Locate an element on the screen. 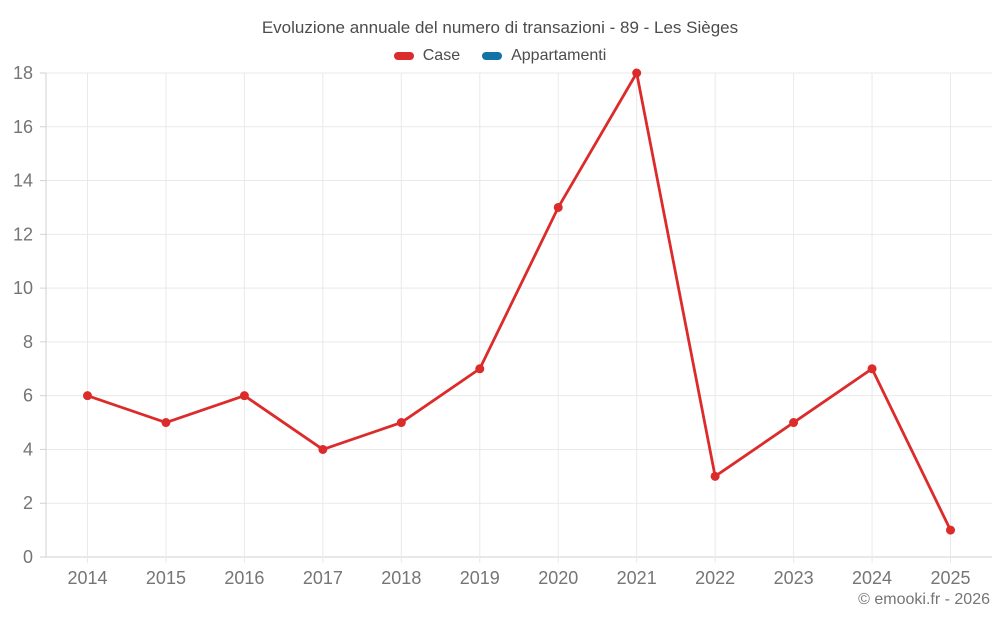 This screenshot has width=1000, height=625. x-tick-label: 2021 is located at coordinates (637, 578).